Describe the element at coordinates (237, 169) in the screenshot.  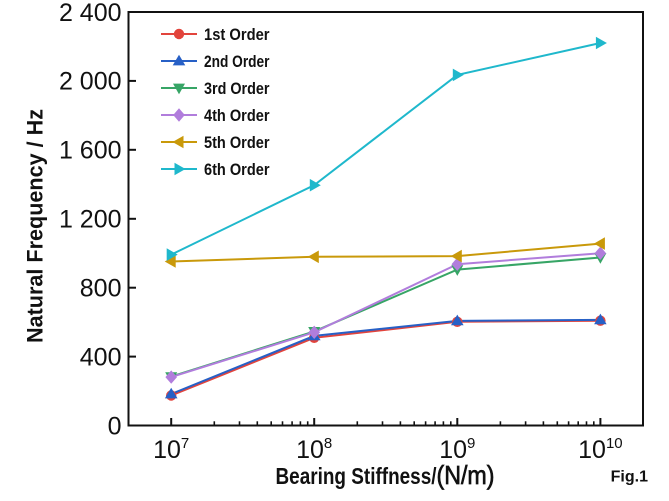
I see `svg-text: 6th Order` at that location.